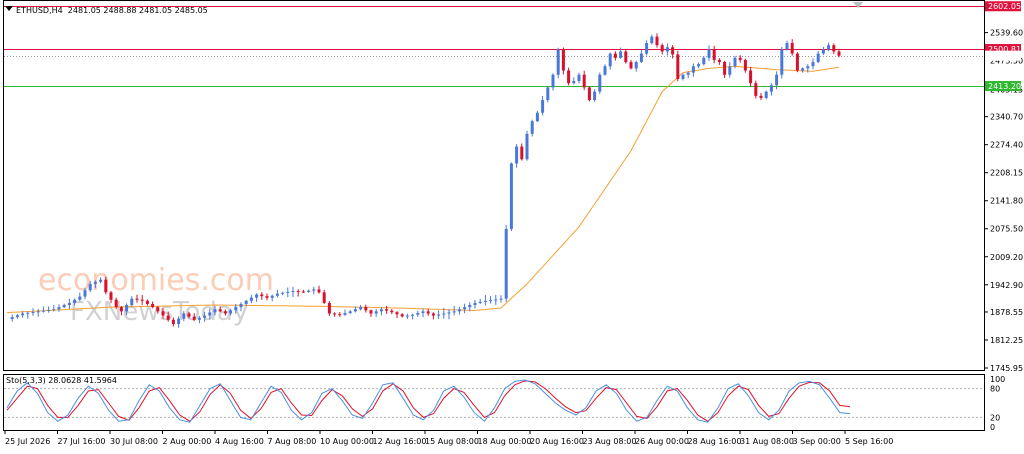 The image size is (1024, 454). Describe the element at coordinates (557, 441) in the screenshot. I see `time-tick-label: 20 Aug 16:00` at that location.